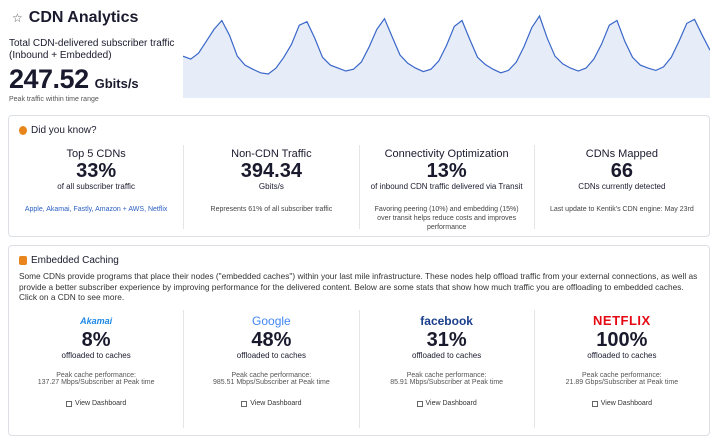 The image size is (720, 444). What do you see at coordinates (271, 171) in the screenshot?
I see `fact-value: 394.34` at bounding box center [271, 171].